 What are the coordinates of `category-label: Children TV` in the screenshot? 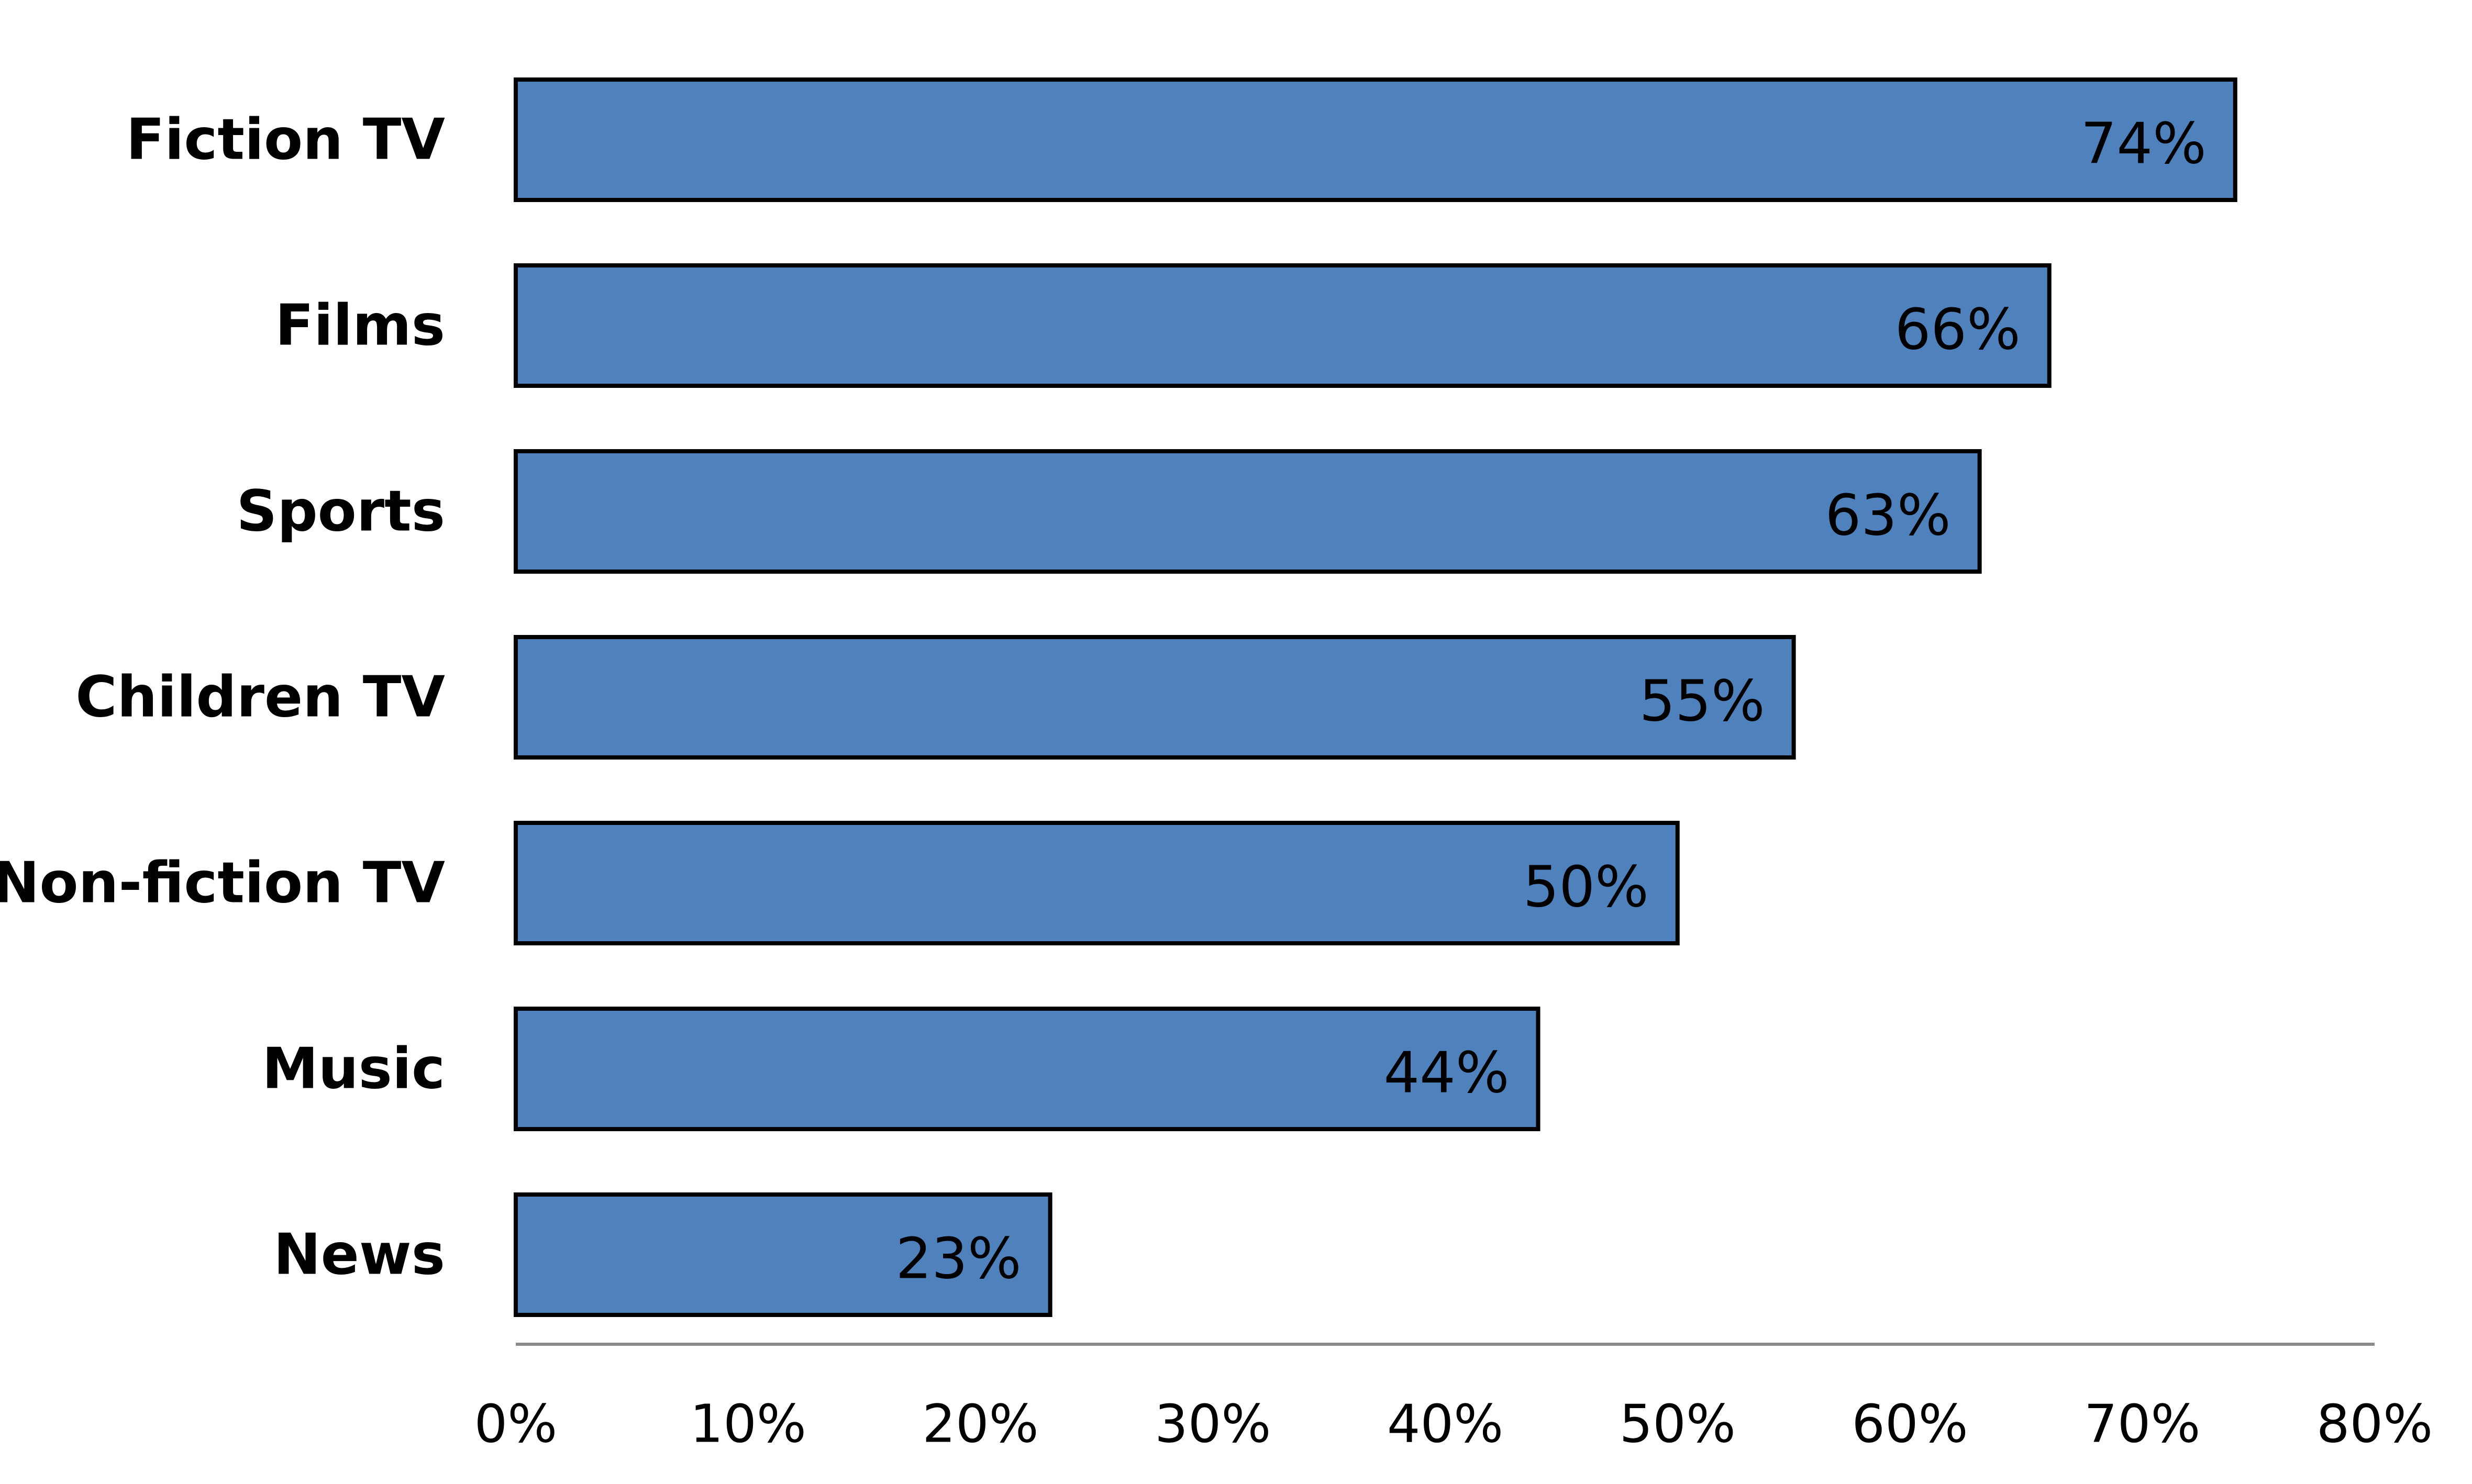 It's located at (260, 697).